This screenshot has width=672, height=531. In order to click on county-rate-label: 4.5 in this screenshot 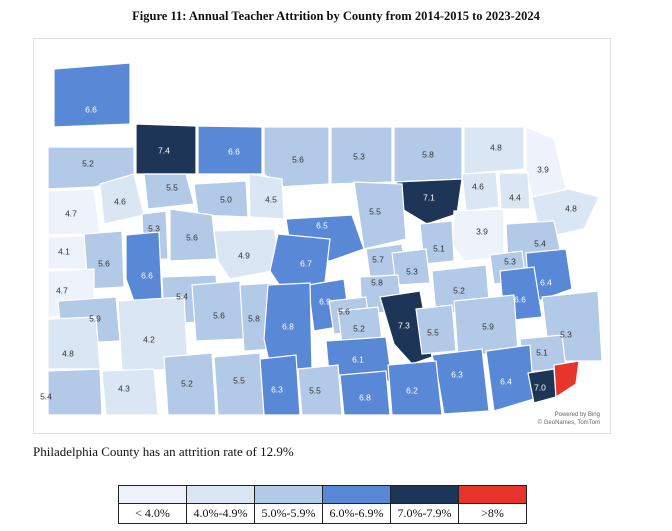, I will do `click(271, 199)`.